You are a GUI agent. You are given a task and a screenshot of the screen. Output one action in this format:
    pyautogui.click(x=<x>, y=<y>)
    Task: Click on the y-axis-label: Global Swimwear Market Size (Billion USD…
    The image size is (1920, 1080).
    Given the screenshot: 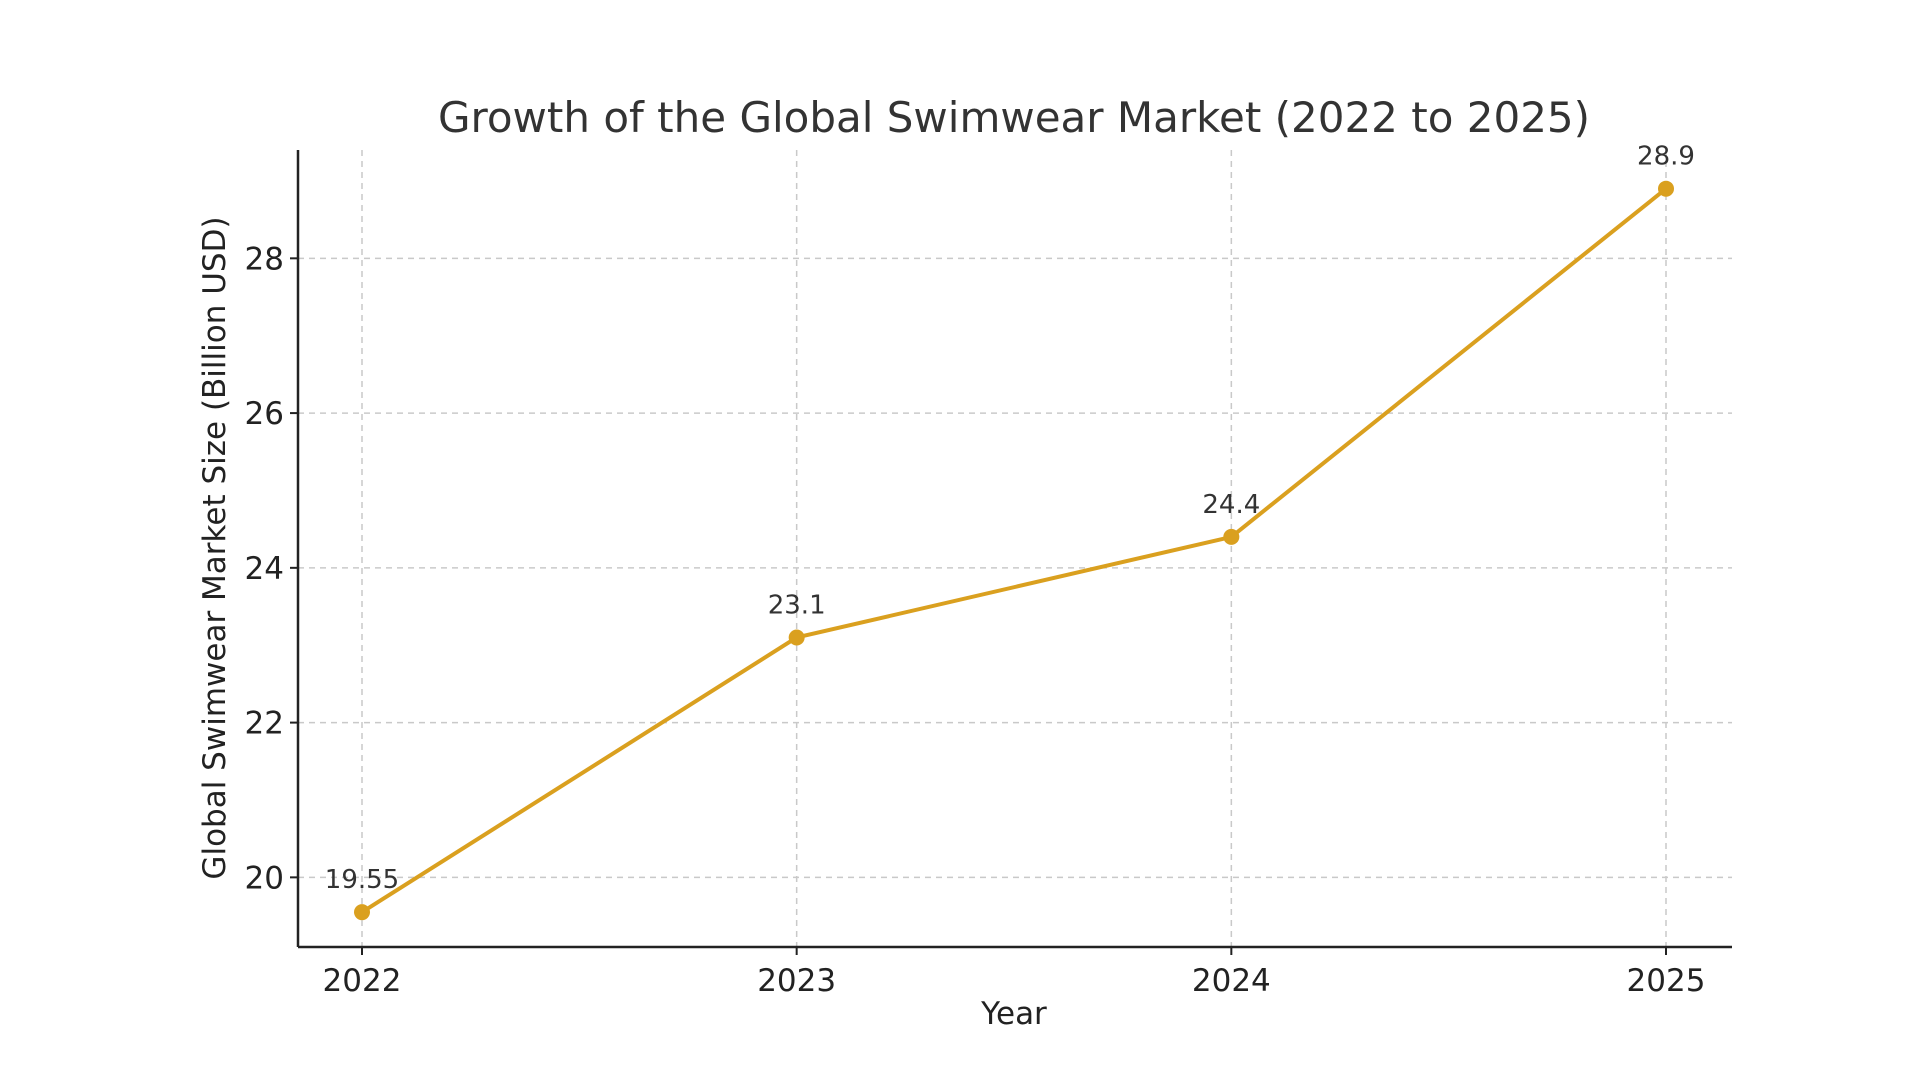 What is the action you would take?
    pyautogui.click(x=215, y=547)
    